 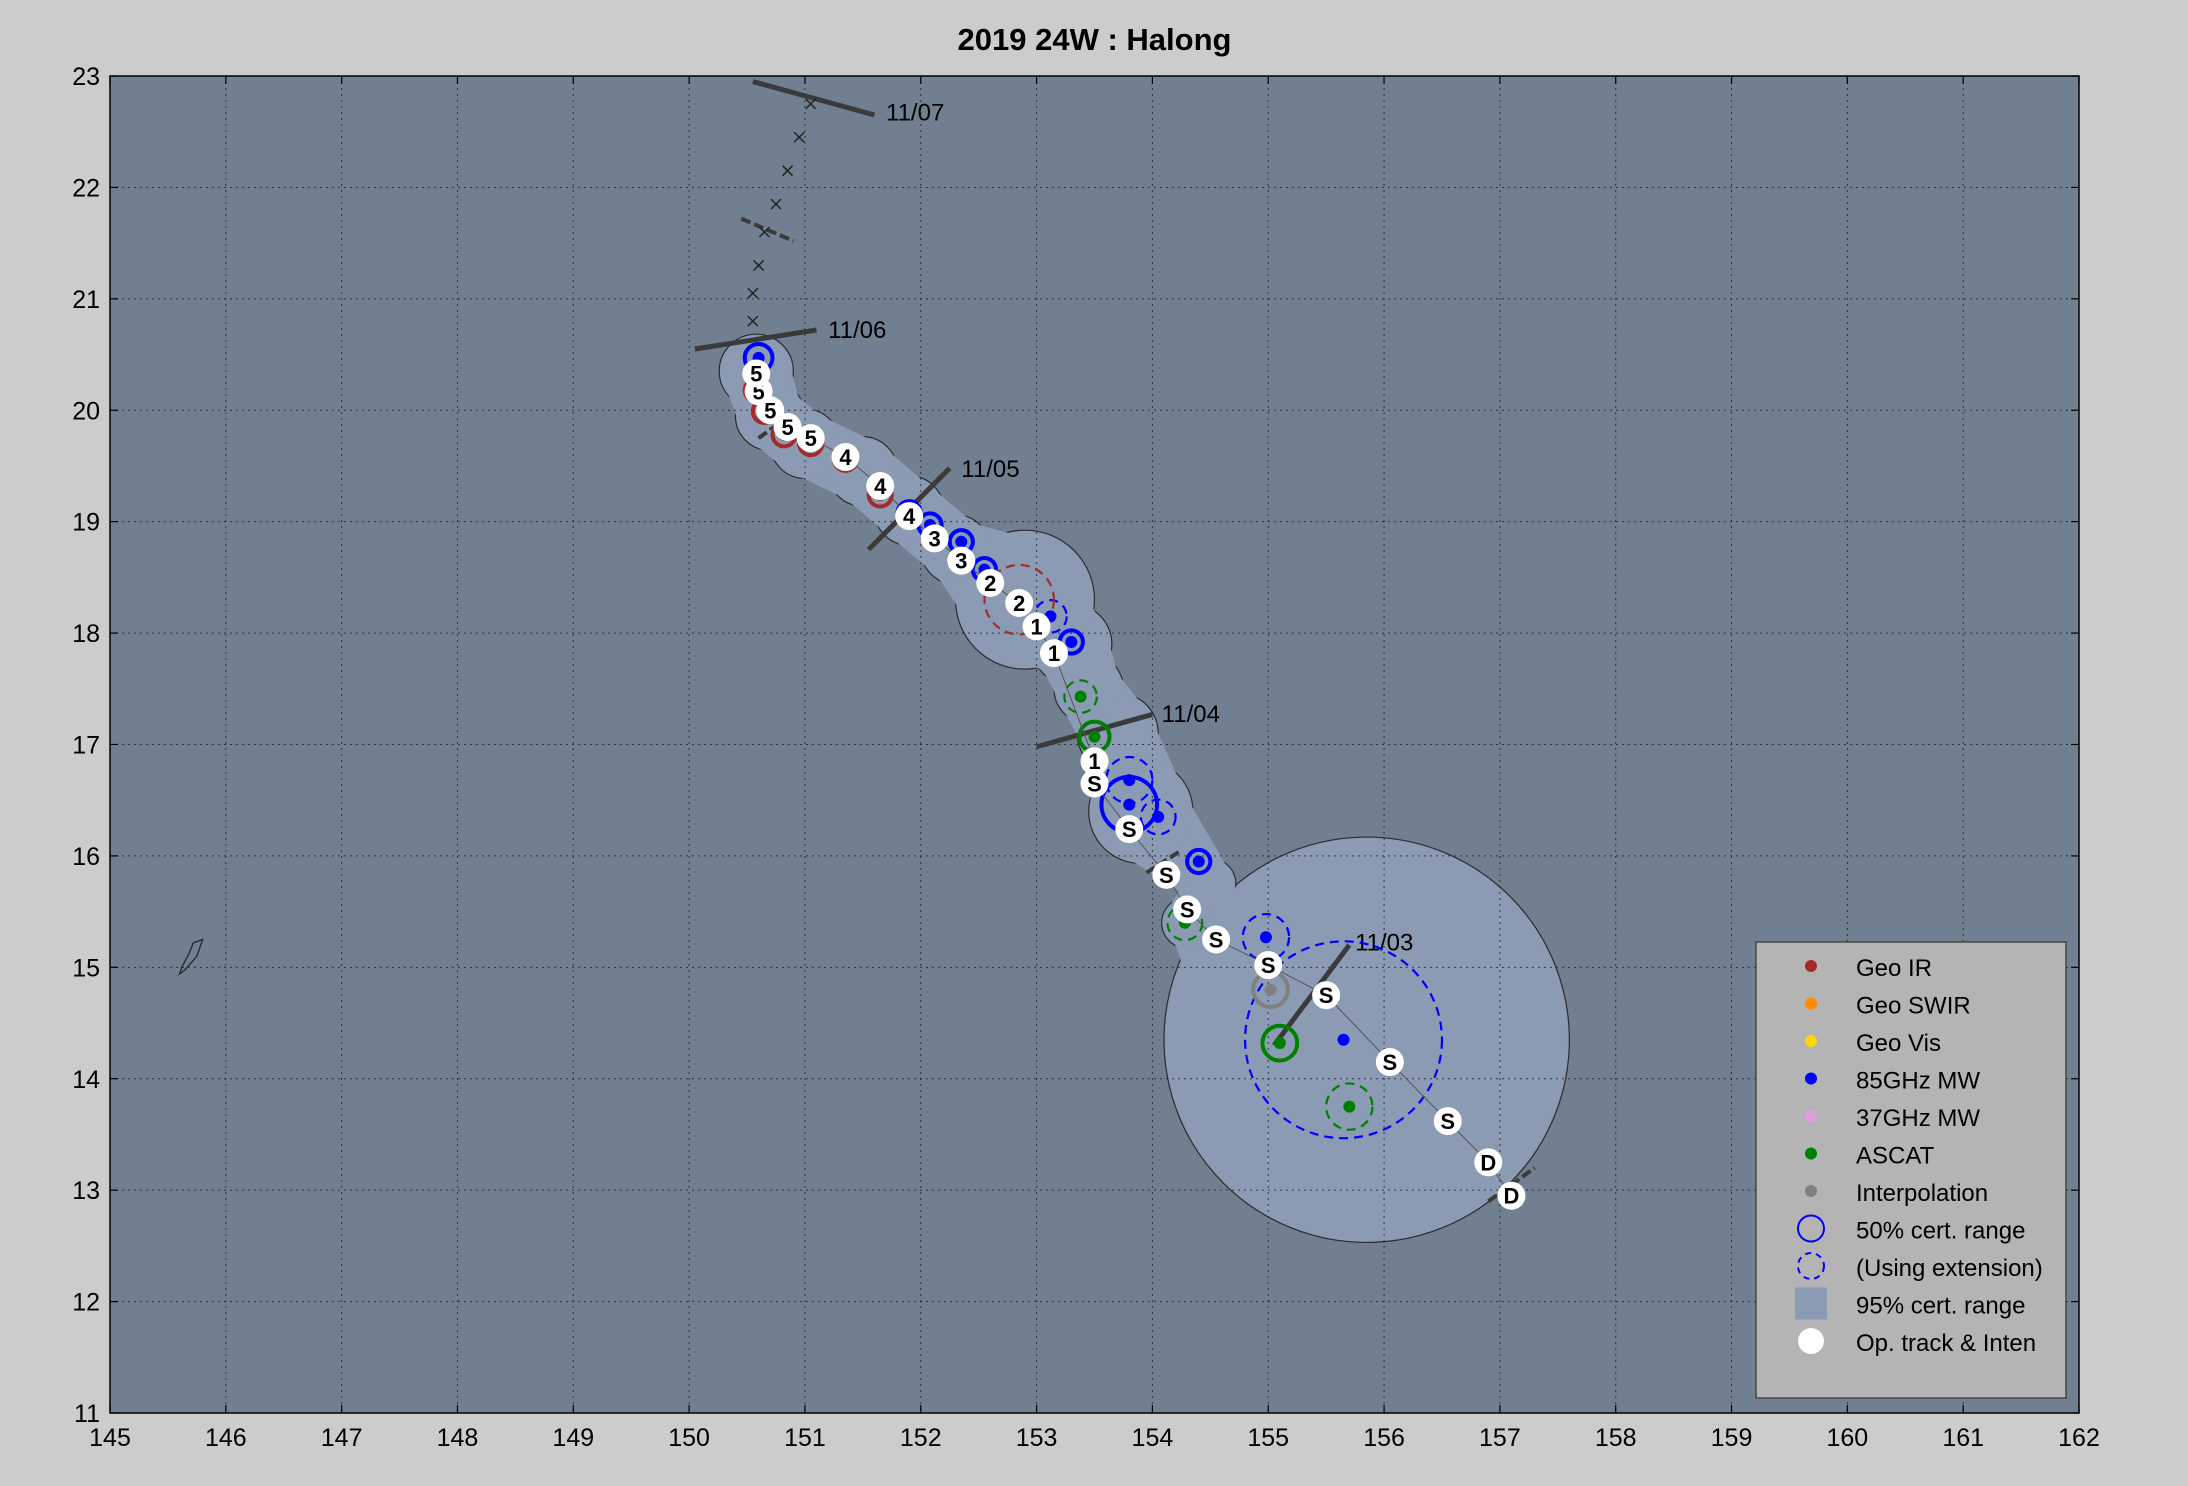 What do you see at coordinates (458, 1438) in the screenshot?
I see `x-tick-label: 148` at bounding box center [458, 1438].